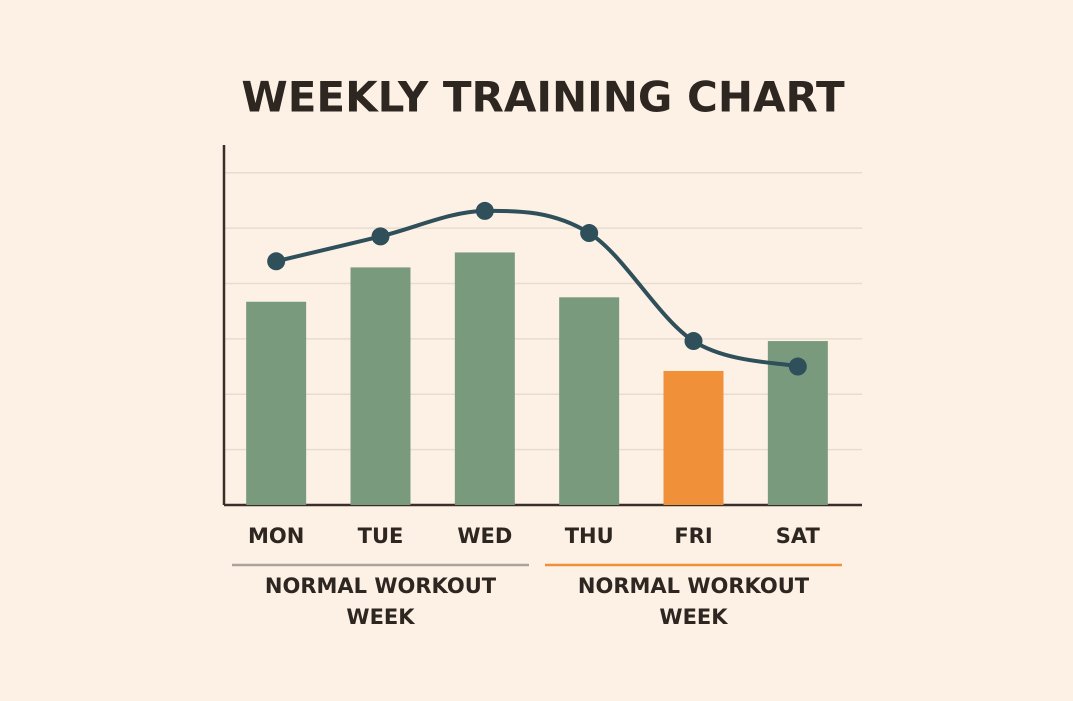 The image size is (1073, 701). Describe the element at coordinates (484, 536) in the screenshot. I see `x-tick-label: WED` at that location.